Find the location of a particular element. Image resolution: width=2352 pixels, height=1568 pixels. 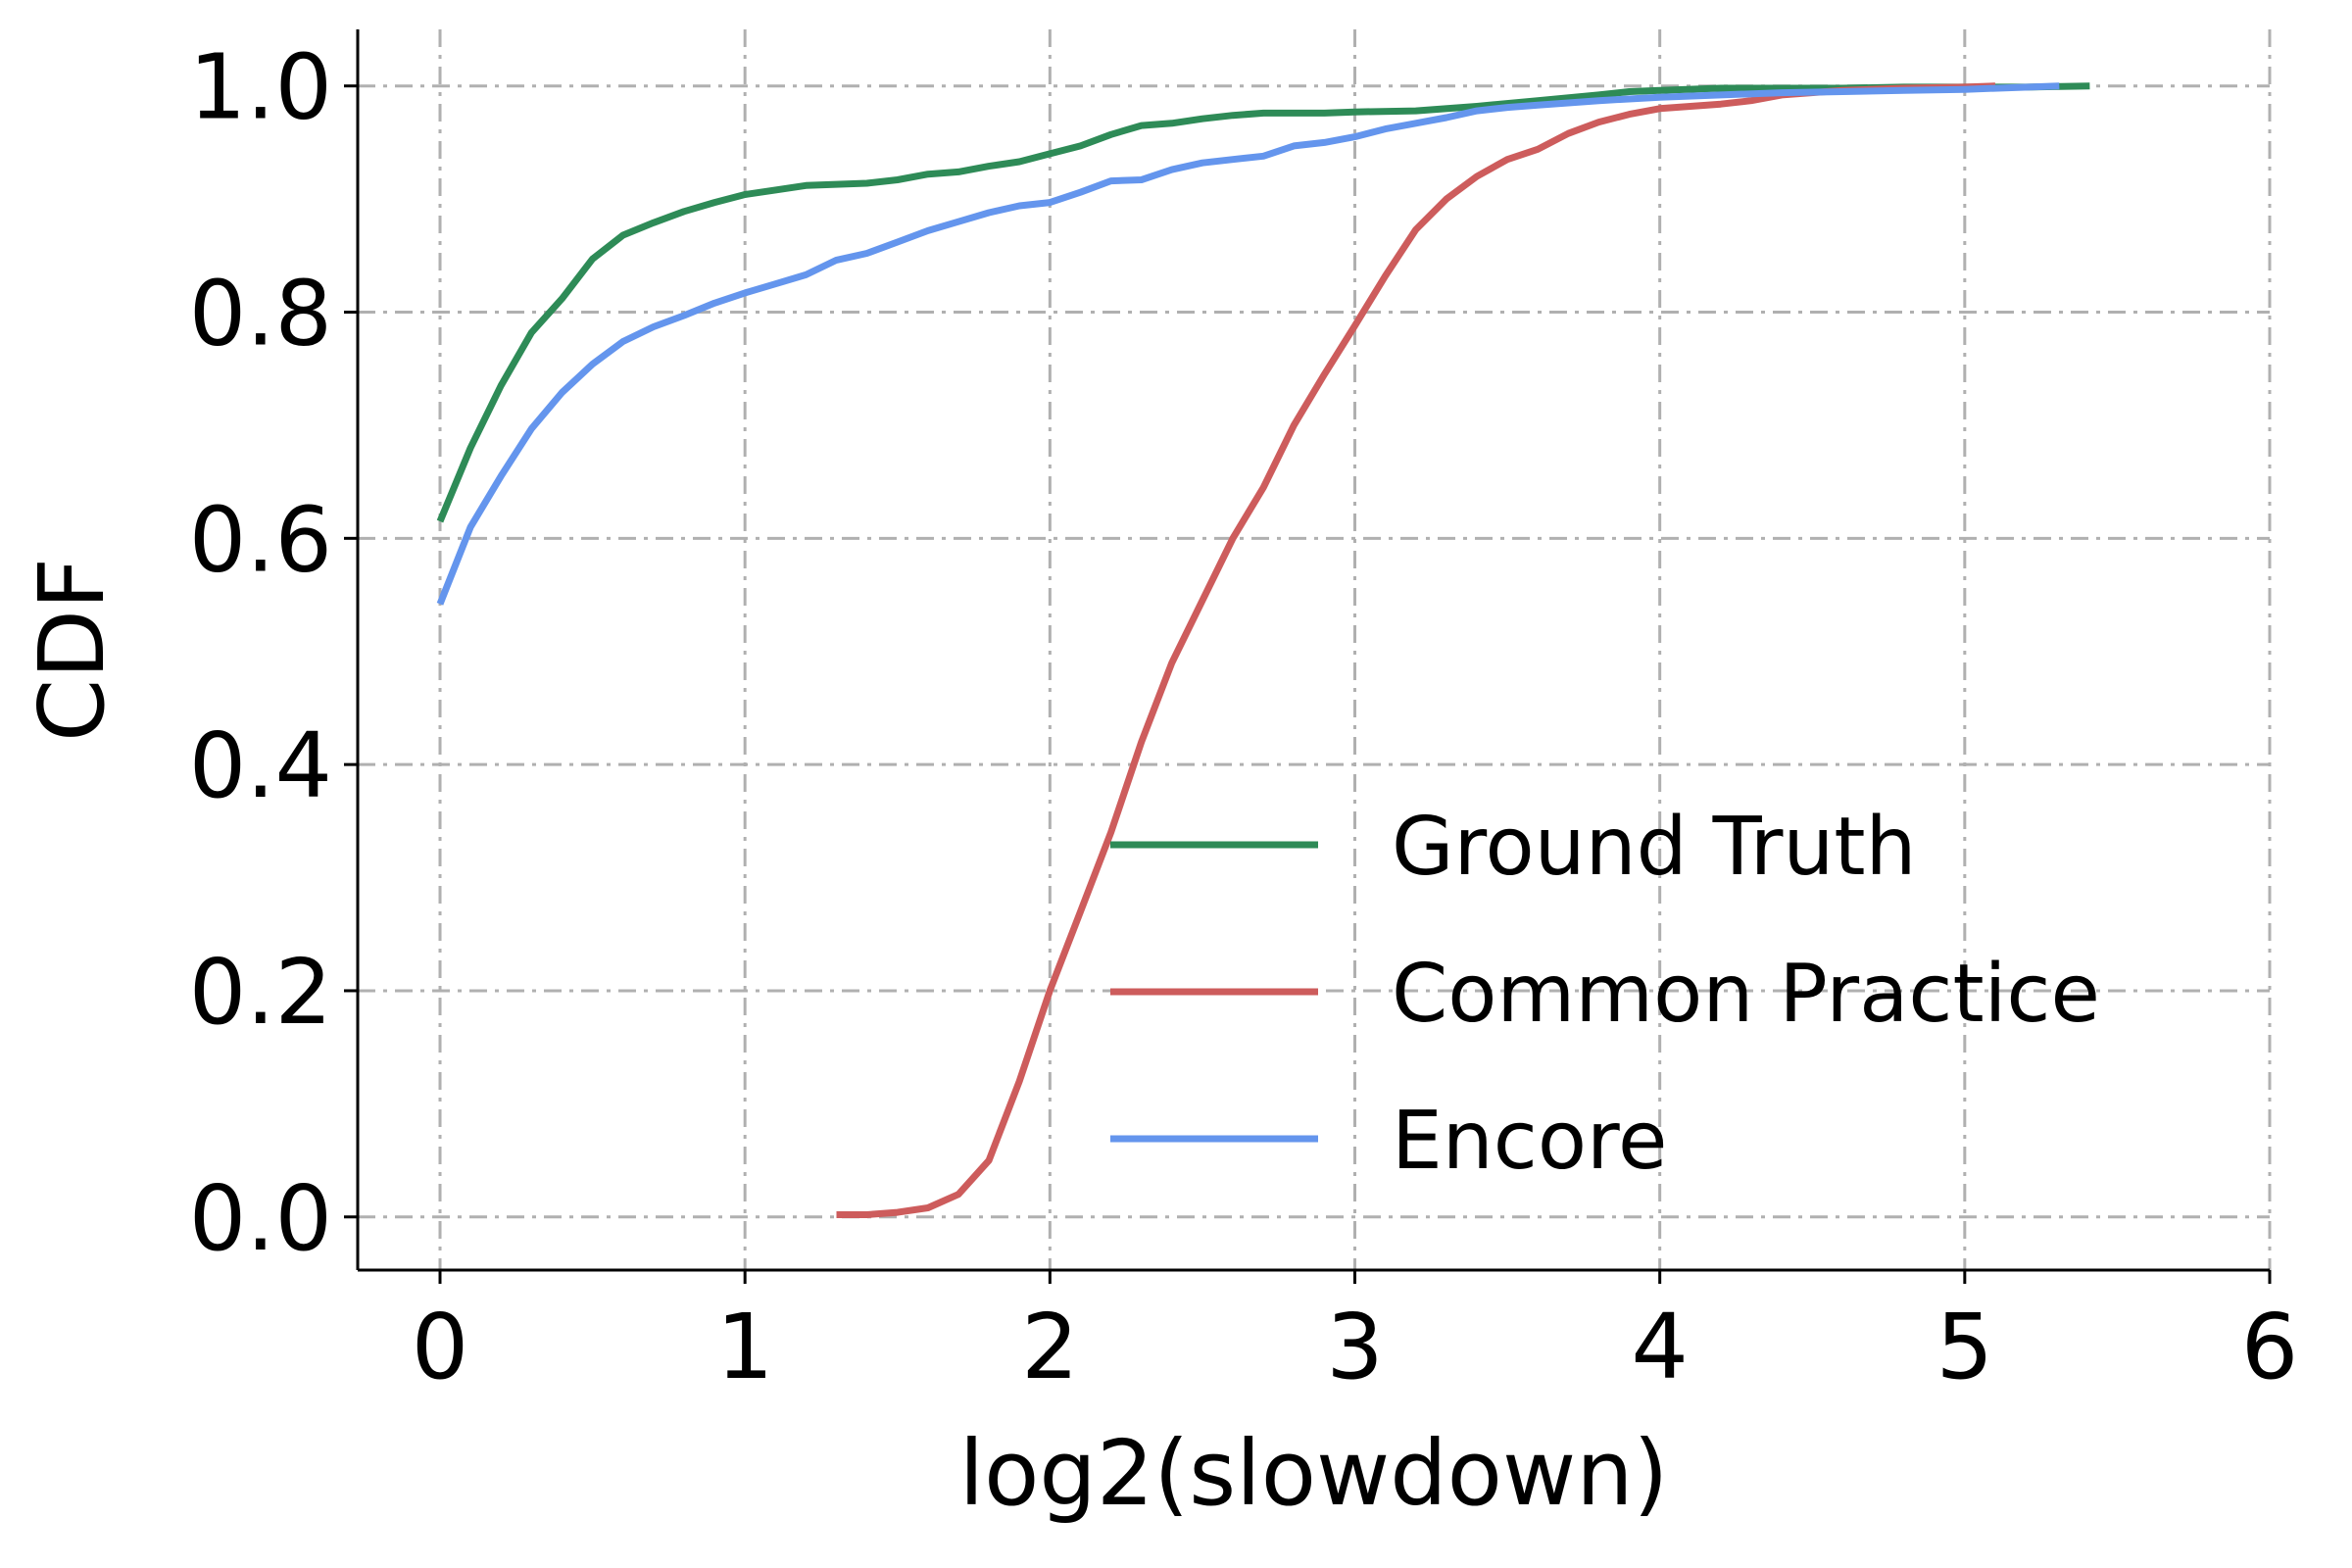

y-tick-label: 0.0 is located at coordinates (260, 1218).